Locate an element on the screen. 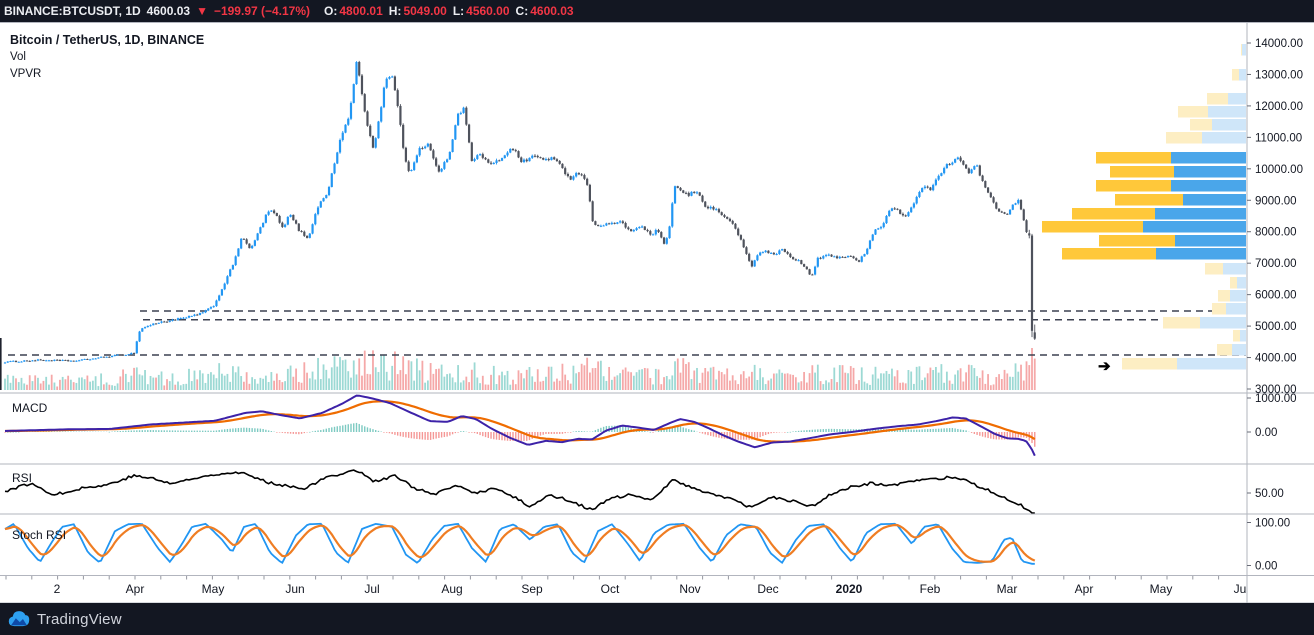 This screenshot has width=1314, height=635. time-axis-label: Sep is located at coordinates (532, 589).